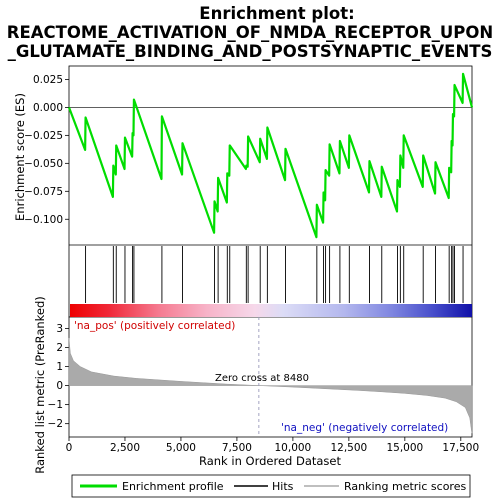  Describe the element at coordinates (237, 448) in the screenshot. I see `x-tick-label: 7,500` at that location.